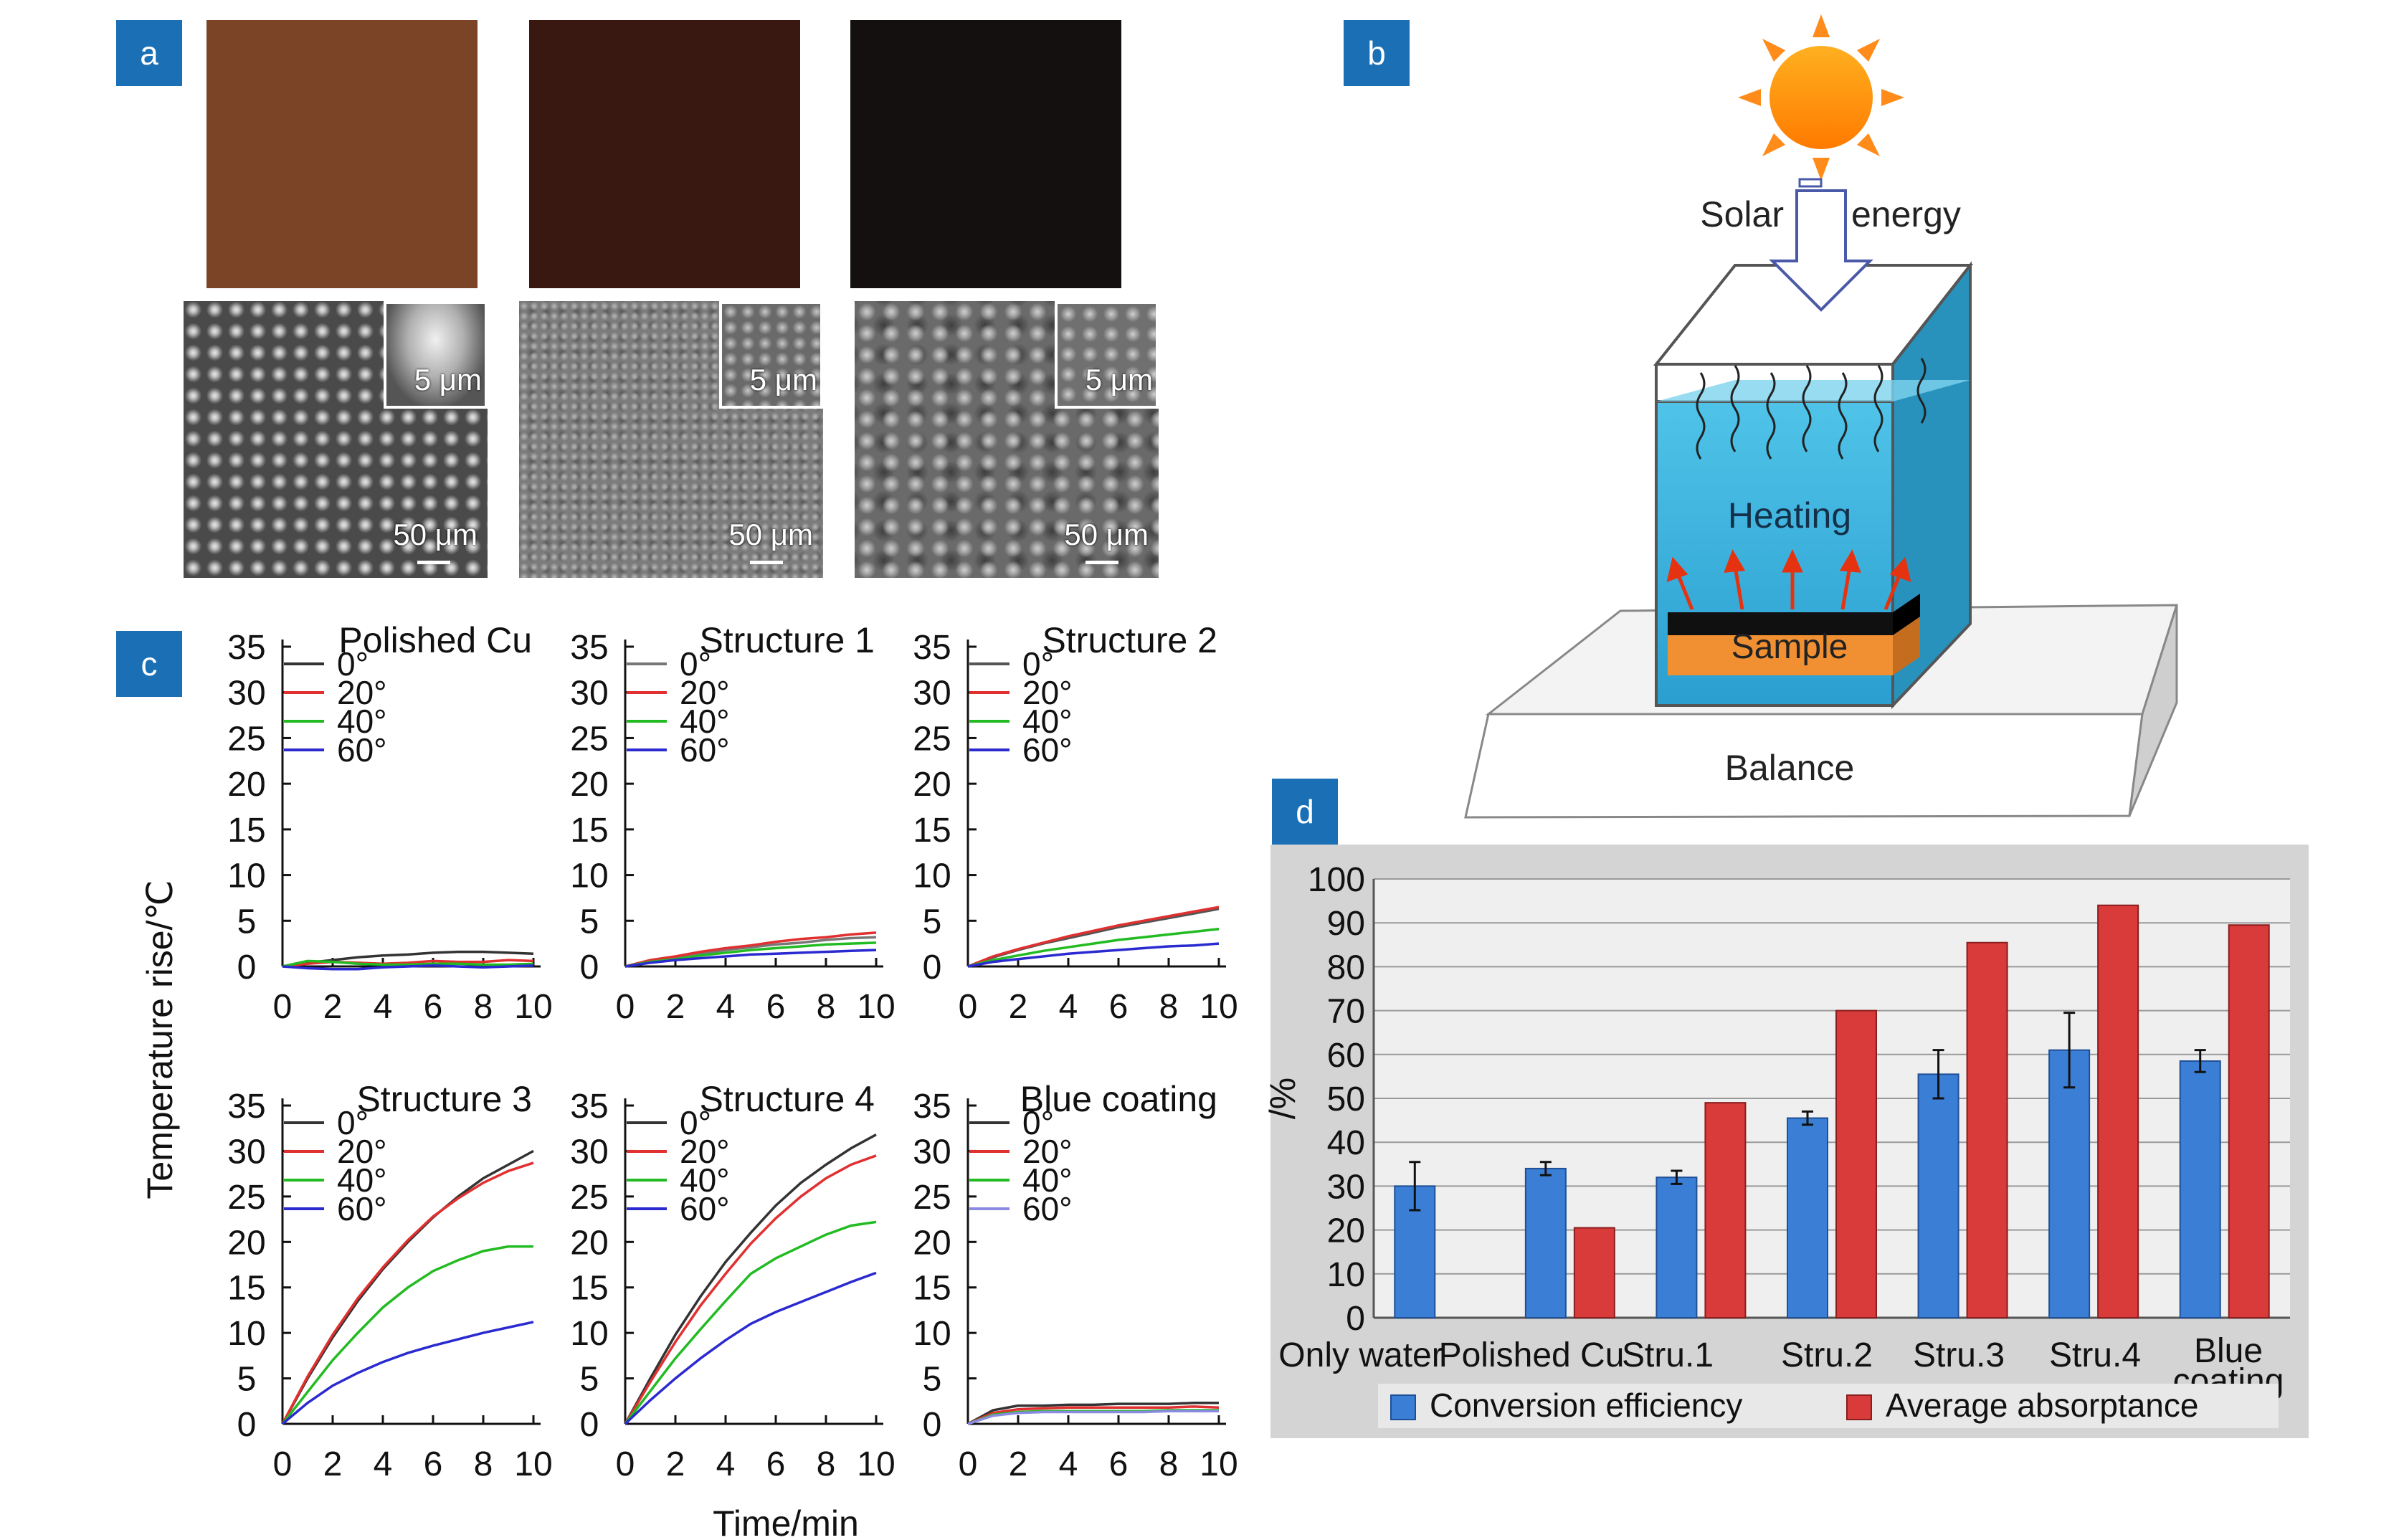  I want to click on scale-label-main-1: 50 μm, so click(435, 534).